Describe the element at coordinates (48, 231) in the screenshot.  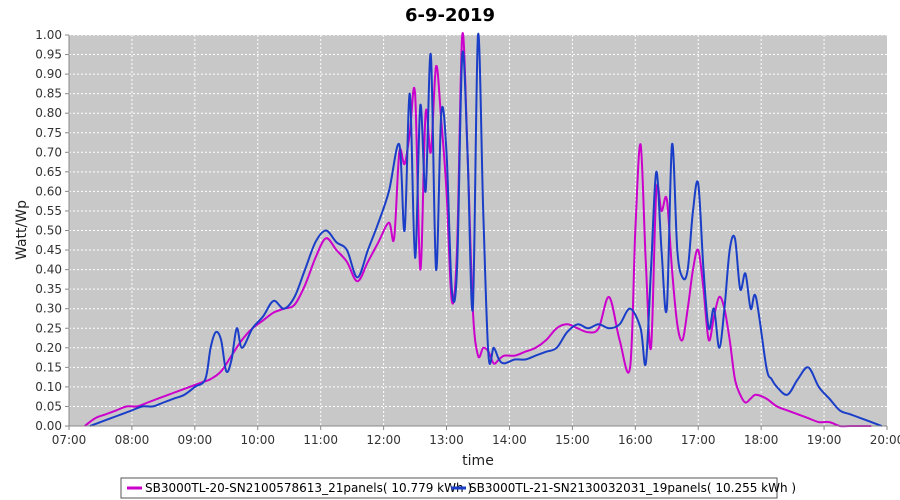
I see `y-tick-label: 0.50` at that location.